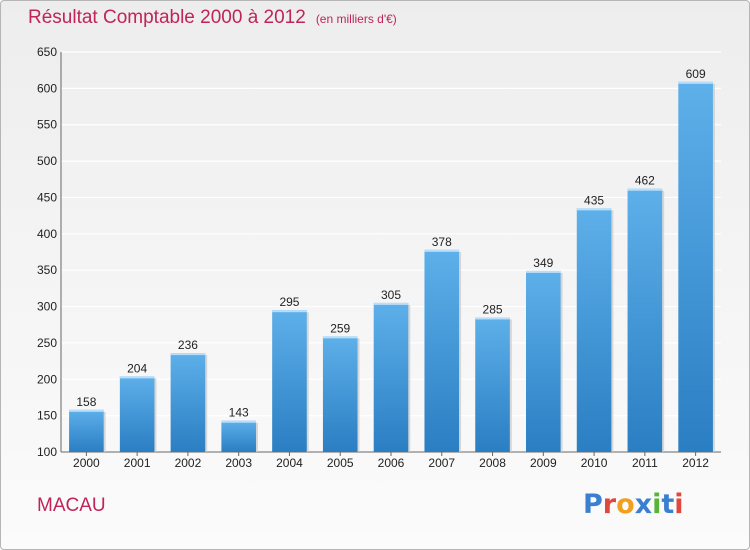 This screenshot has height=550, width=750. I want to click on y-tick-label: 600, so click(47, 88).